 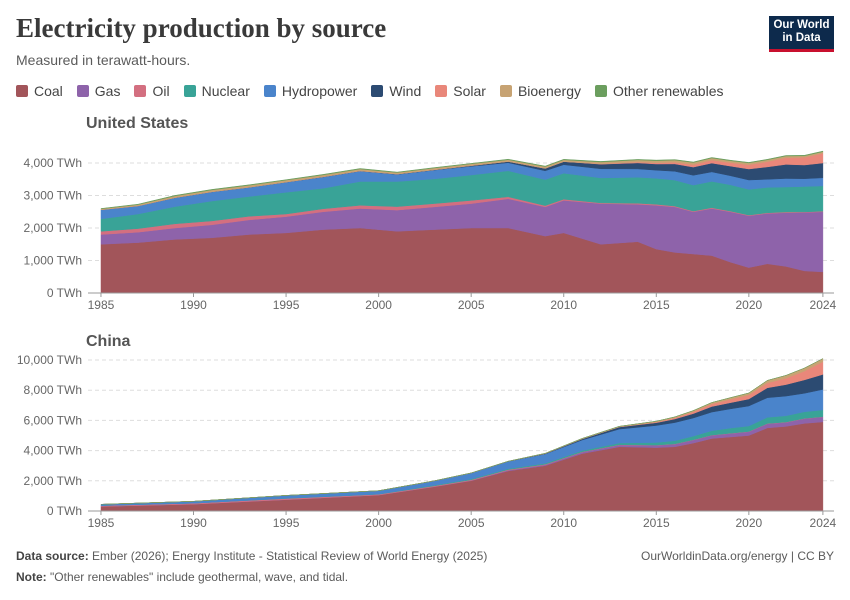 What do you see at coordinates (319, 91) in the screenshot?
I see `legend-label: Hydropower` at bounding box center [319, 91].